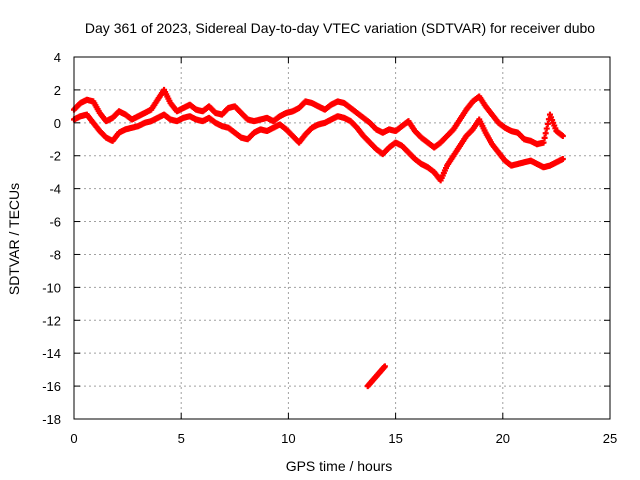 Image resolution: width=640 pixels, height=480 pixels. I want to click on y-tick-label: -12, so click(51, 320).